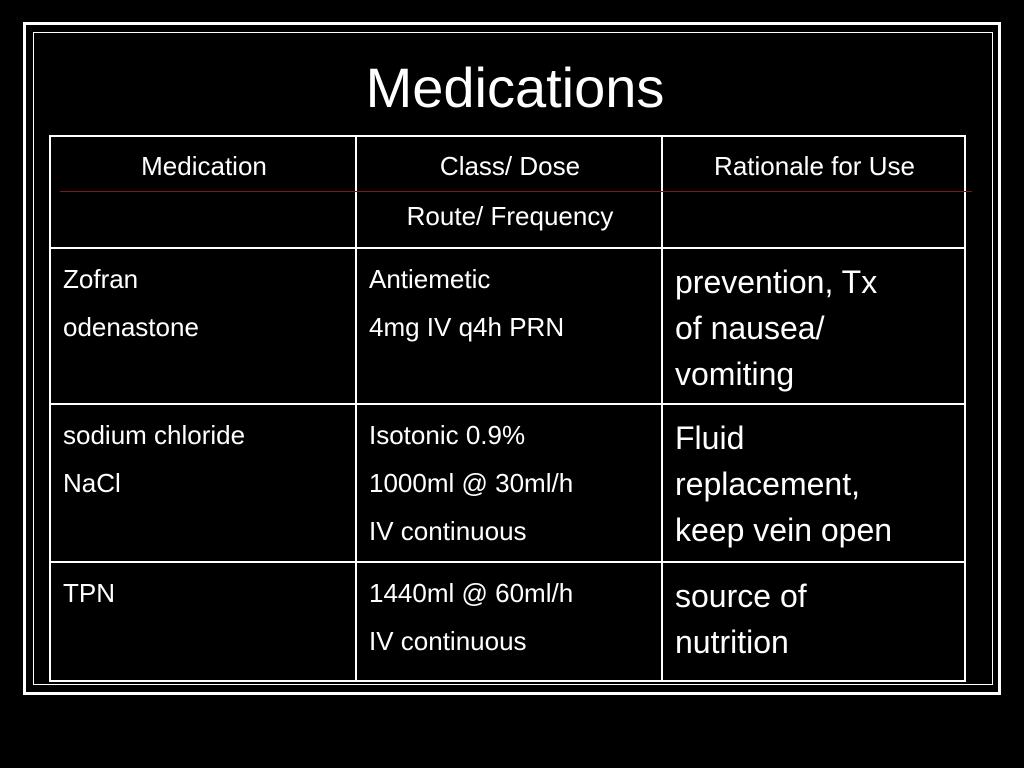  What do you see at coordinates (741, 596) in the screenshot?
I see `cell-text: source of` at bounding box center [741, 596].